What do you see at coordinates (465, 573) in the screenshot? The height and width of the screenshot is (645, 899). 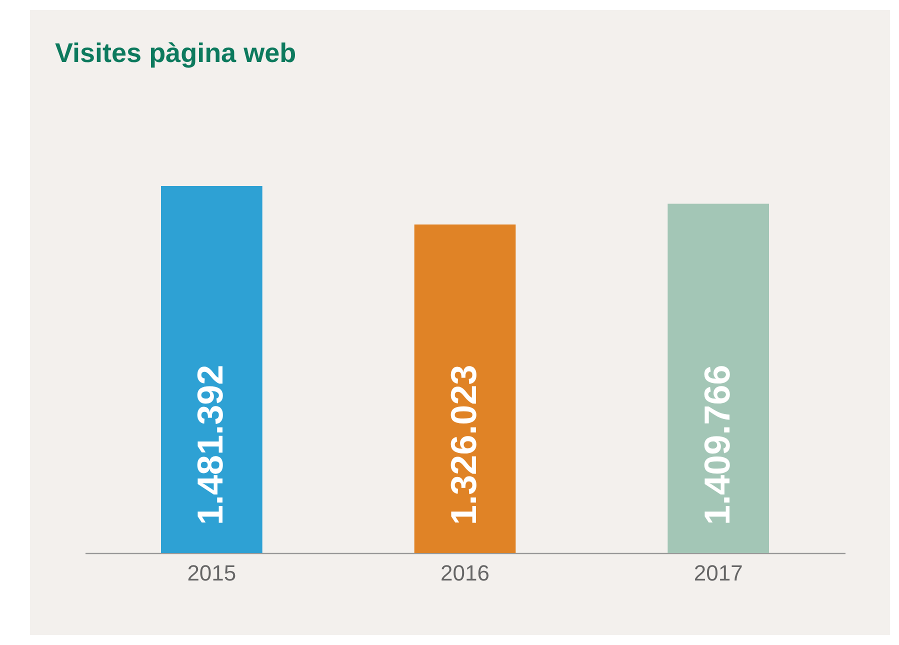 I see `x-tick-label: 2016` at bounding box center [465, 573].